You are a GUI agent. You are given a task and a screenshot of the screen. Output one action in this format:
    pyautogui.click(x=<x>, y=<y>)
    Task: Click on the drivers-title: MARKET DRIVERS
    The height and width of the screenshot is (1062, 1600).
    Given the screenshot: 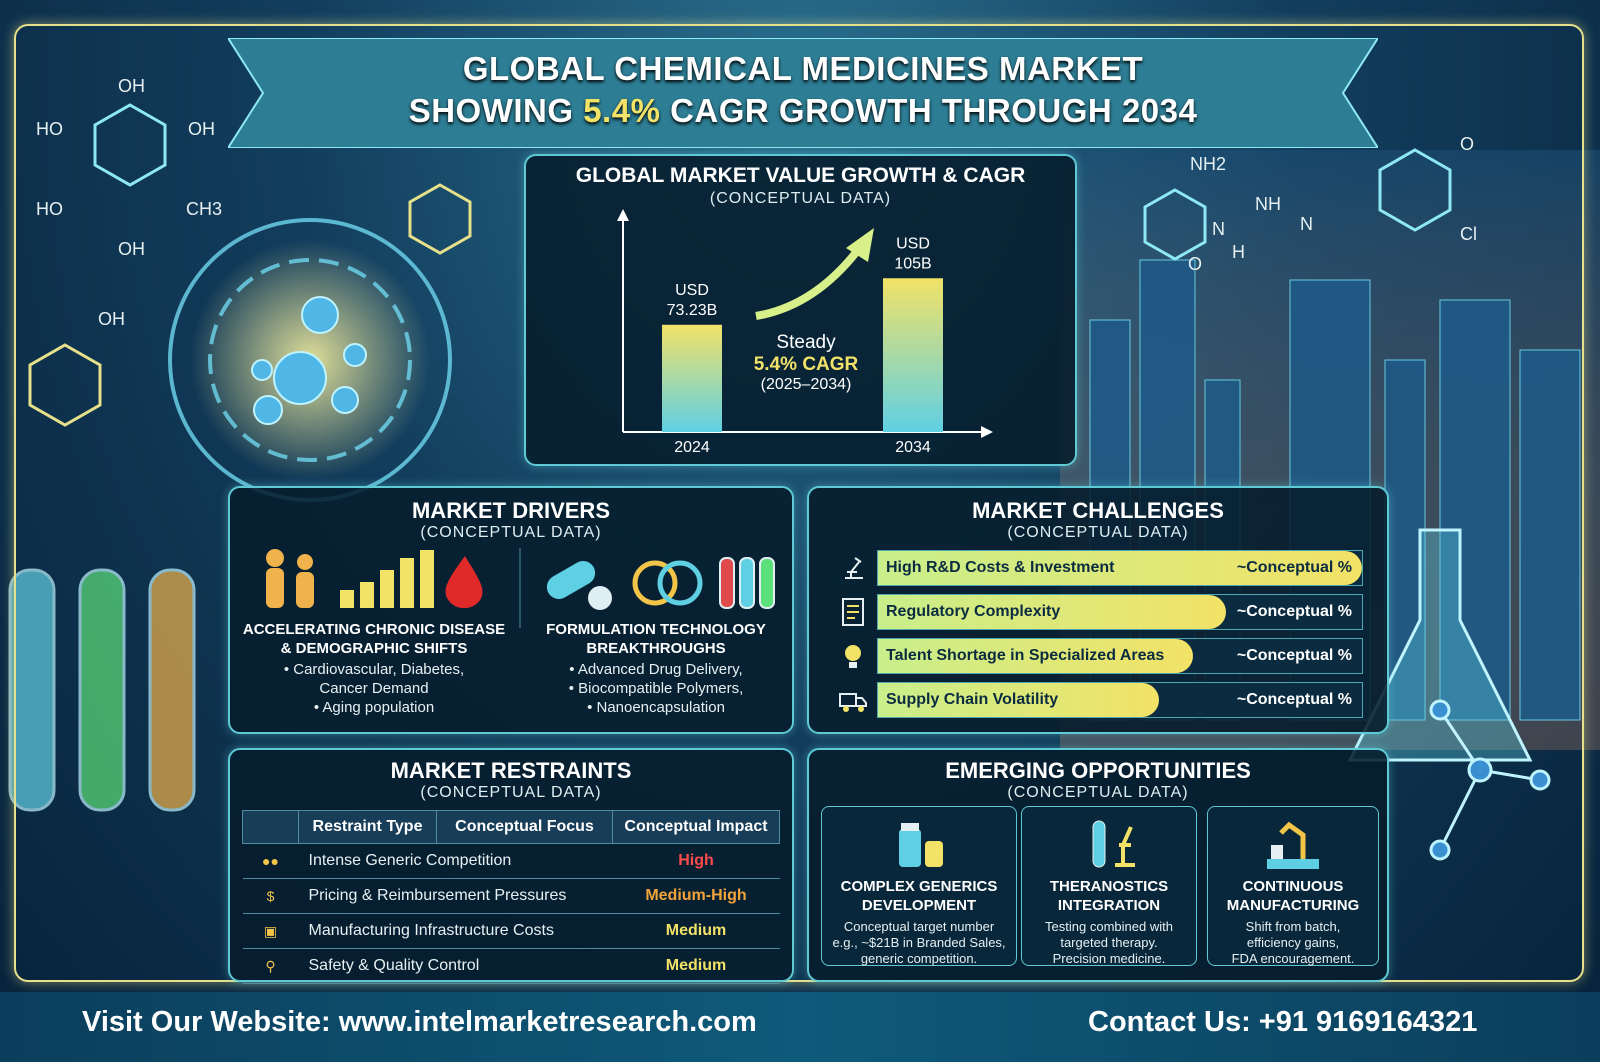 What is the action you would take?
    pyautogui.click(x=510, y=510)
    